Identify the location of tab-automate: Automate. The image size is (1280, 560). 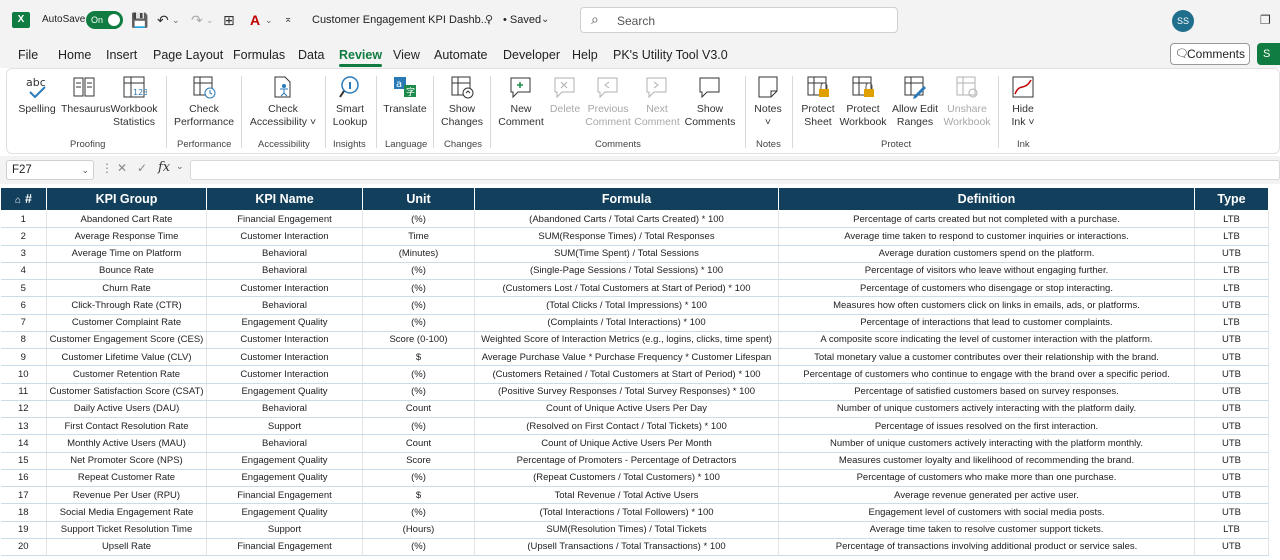
(461, 55).